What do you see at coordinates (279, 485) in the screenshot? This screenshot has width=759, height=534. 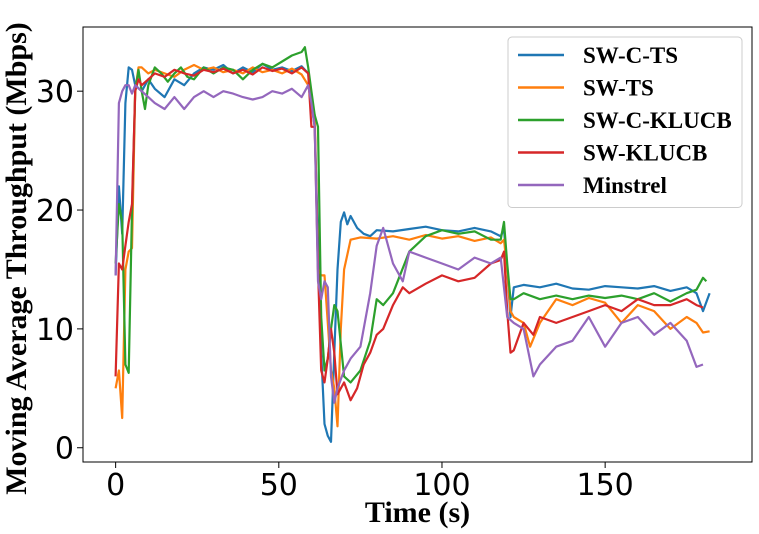 I see `x-tick-label: 50` at bounding box center [279, 485].